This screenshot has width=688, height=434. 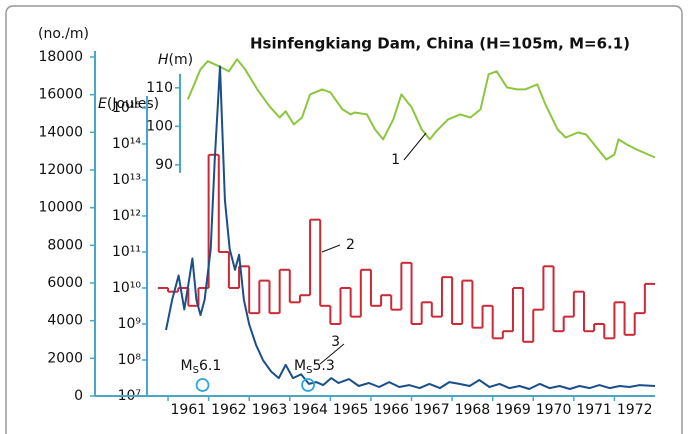 I want to click on y2-tick-label: 10¹¹, so click(x=126, y=252).